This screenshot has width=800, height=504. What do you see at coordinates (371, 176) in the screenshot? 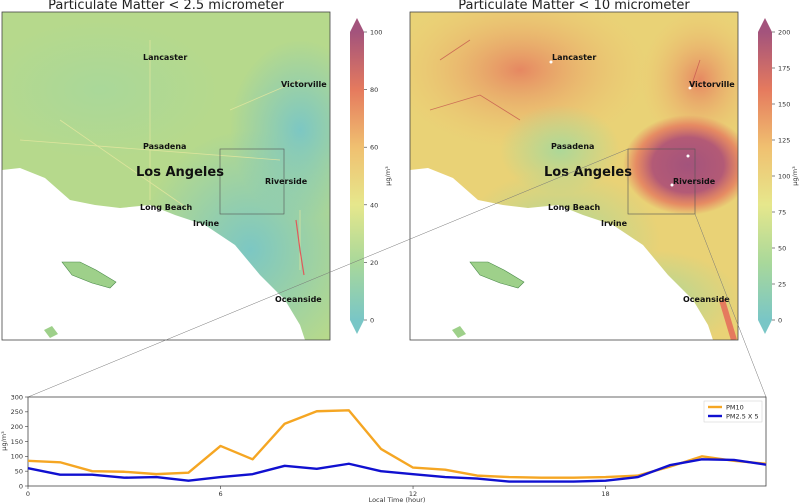
I see `colorbar-pm25: 0 20 40 60 80 100 μg/m³` at bounding box center [371, 176].